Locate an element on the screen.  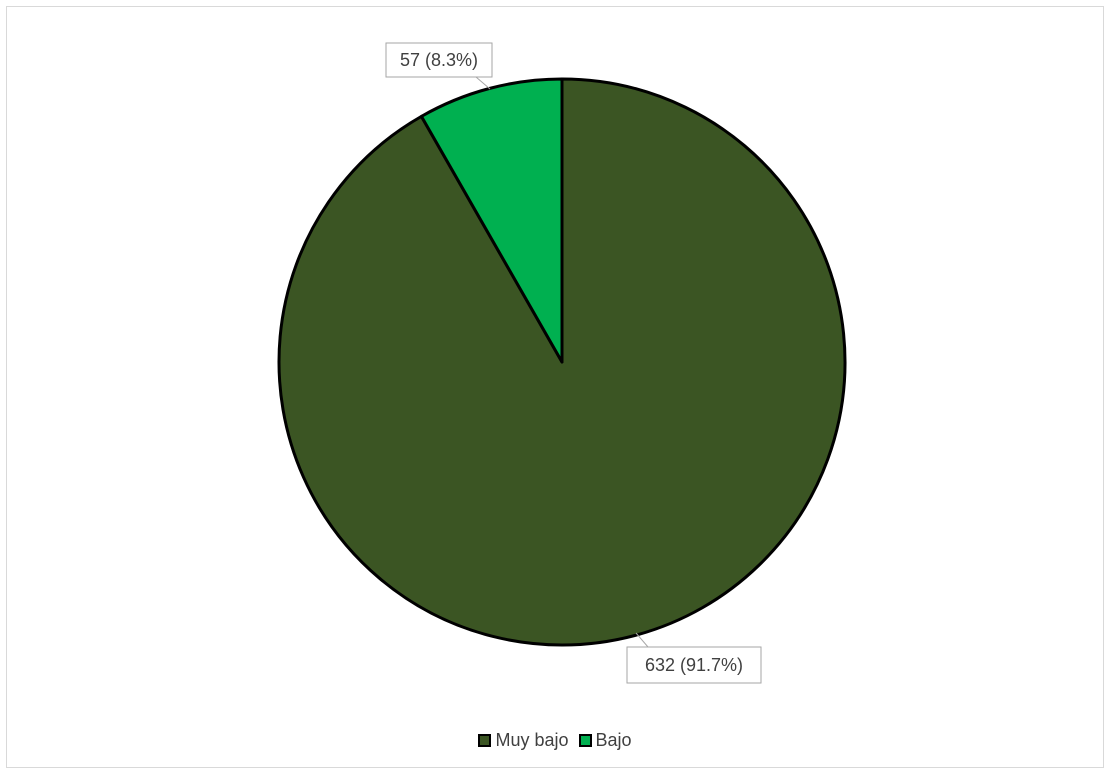
legend-swatch-bajo is located at coordinates (585, 740).